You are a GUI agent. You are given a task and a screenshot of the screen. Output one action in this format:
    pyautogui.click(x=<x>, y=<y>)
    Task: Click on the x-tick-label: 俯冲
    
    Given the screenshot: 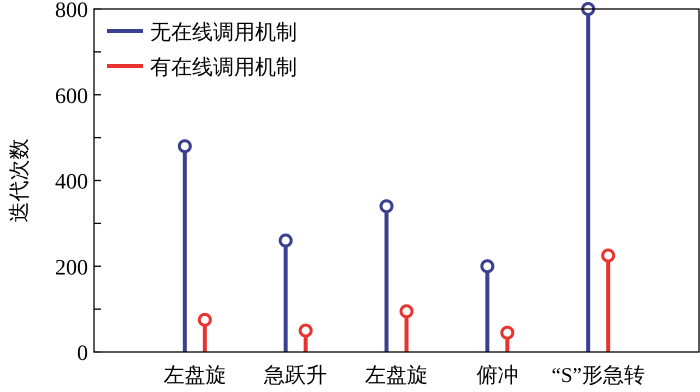 What is the action you would take?
    pyautogui.click(x=497, y=375)
    